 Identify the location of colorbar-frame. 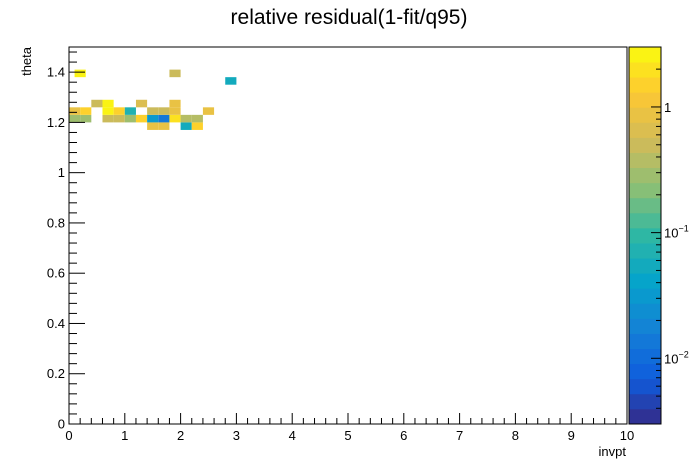
(645, 235).